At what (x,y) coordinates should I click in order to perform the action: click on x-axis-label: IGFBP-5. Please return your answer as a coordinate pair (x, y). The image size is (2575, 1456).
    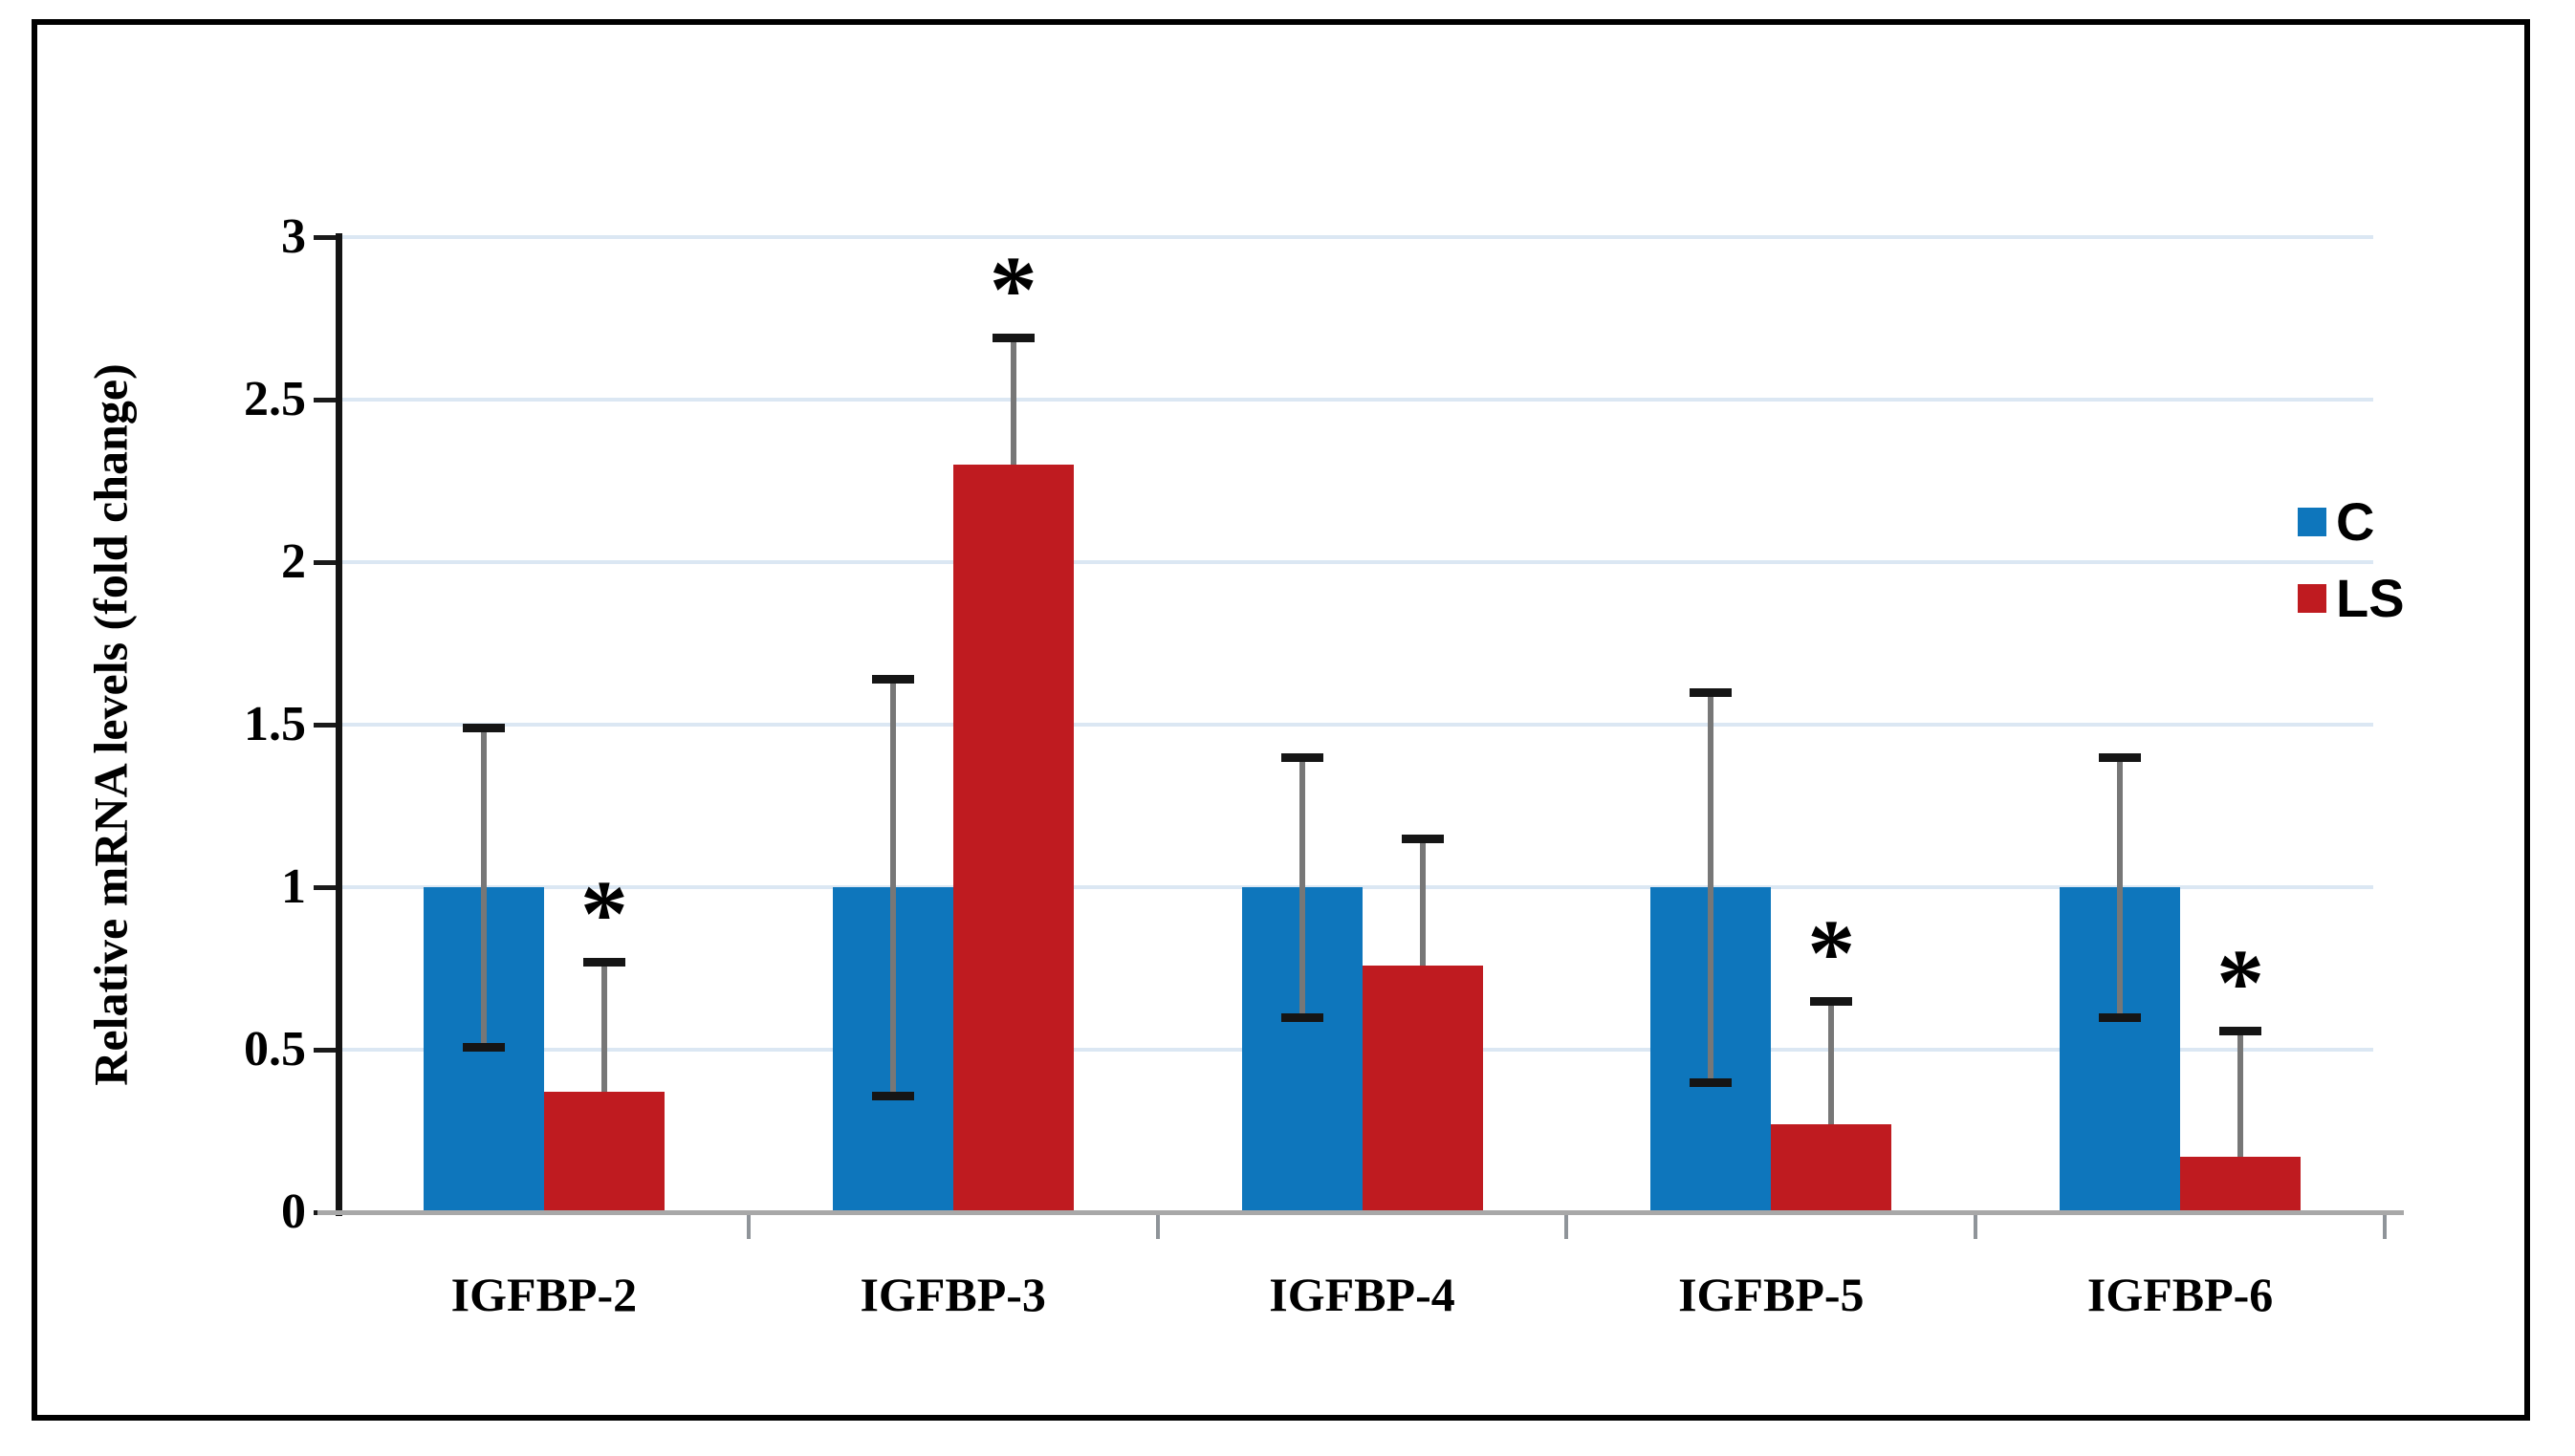
    Looking at the image, I should click on (1771, 1294).